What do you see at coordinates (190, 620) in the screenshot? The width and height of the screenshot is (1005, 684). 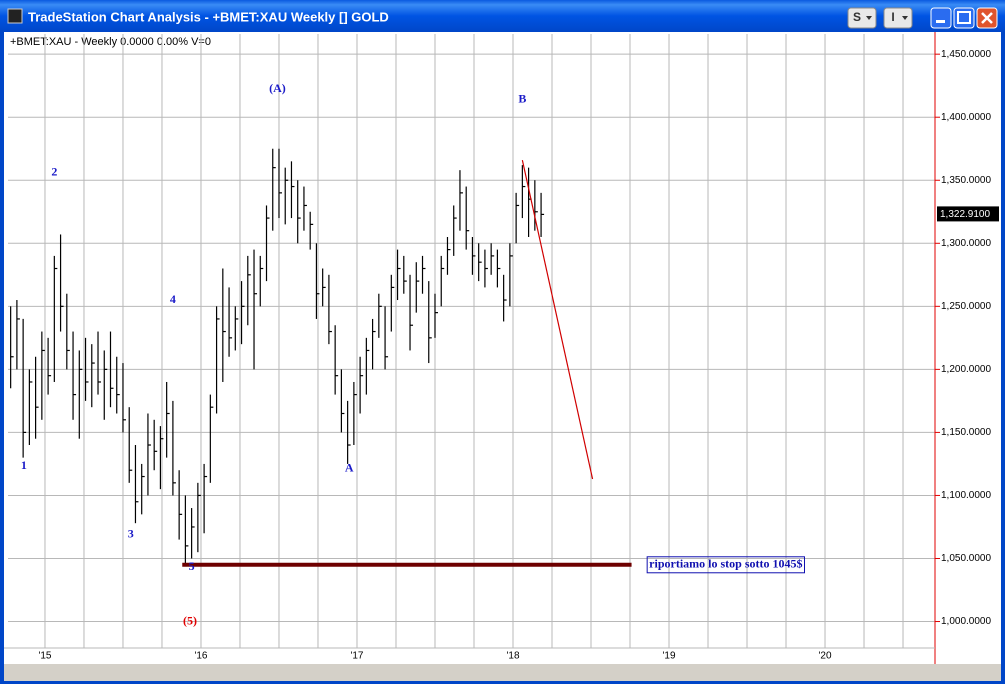 I see `wave-label: (5)` at bounding box center [190, 620].